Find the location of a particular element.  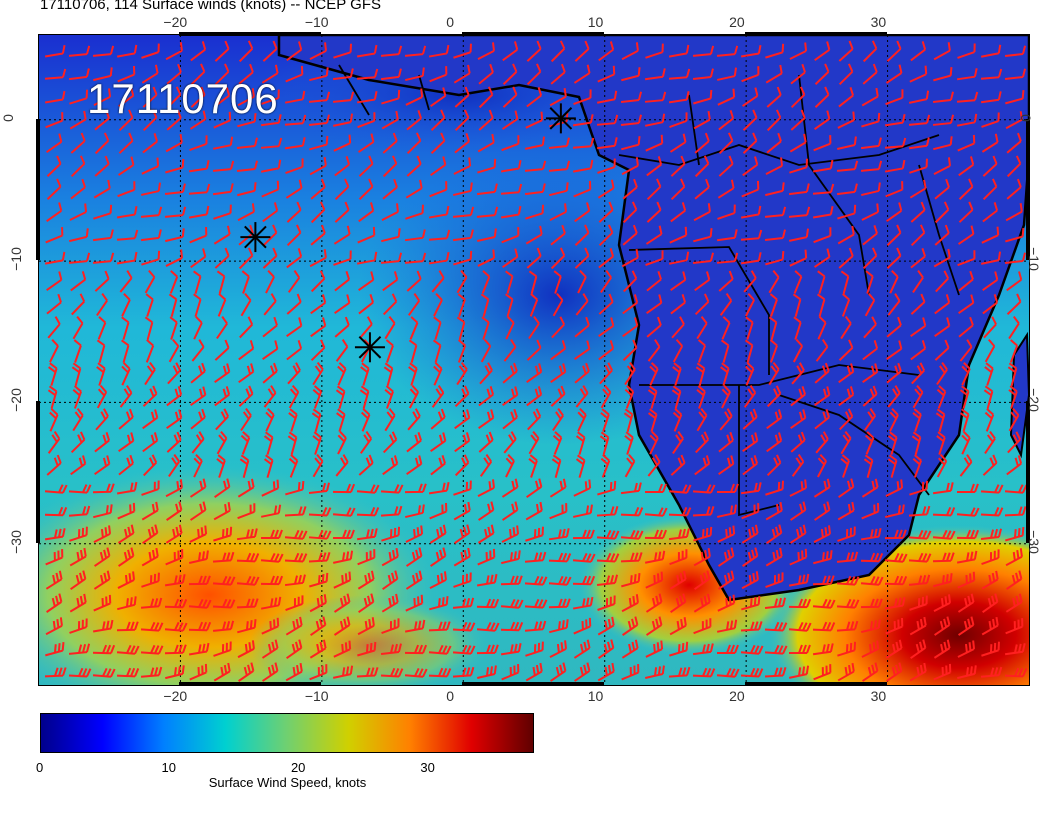

storm-marker-icon is located at coordinates (369, 347).